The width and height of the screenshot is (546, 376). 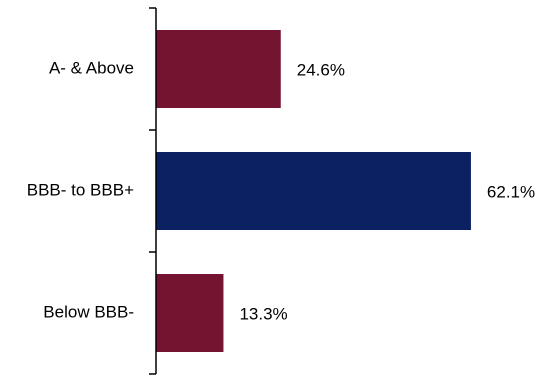 What do you see at coordinates (511, 191) in the screenshot?
I see `value-label: 62.1%` at bounding box center [511, 191].